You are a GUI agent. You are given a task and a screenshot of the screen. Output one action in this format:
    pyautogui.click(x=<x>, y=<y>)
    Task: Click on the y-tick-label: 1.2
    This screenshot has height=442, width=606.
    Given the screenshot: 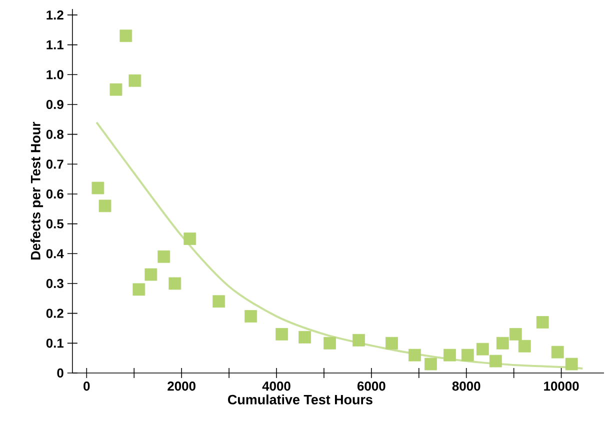 What is the action you would take?
    pyautogui.click(x=55, y=15)
    